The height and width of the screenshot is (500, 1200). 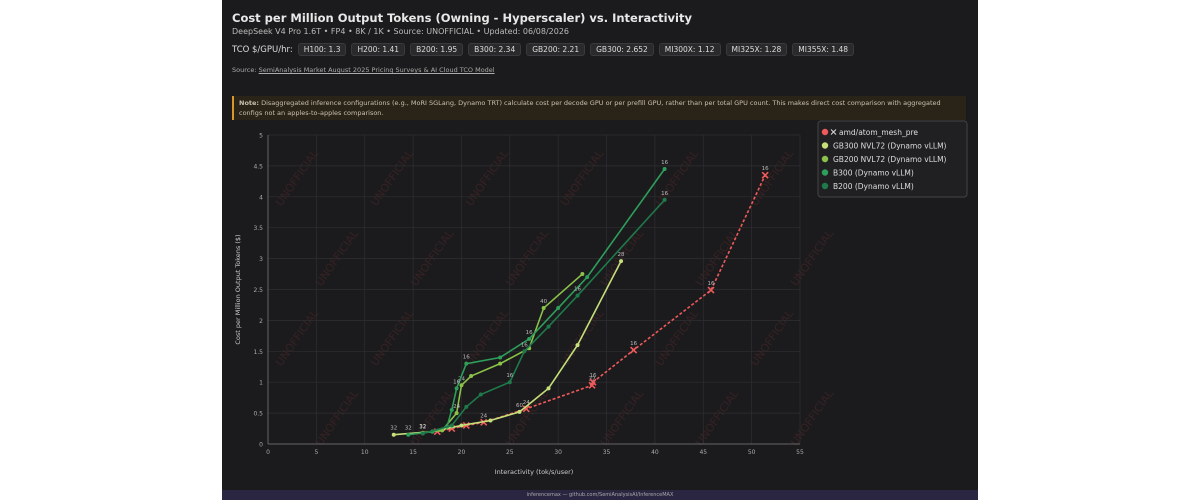 What do you see at coordinates (462, 452) in the screenshot?
I see `x-tick-label: 20` at bounding box center [462, 452].